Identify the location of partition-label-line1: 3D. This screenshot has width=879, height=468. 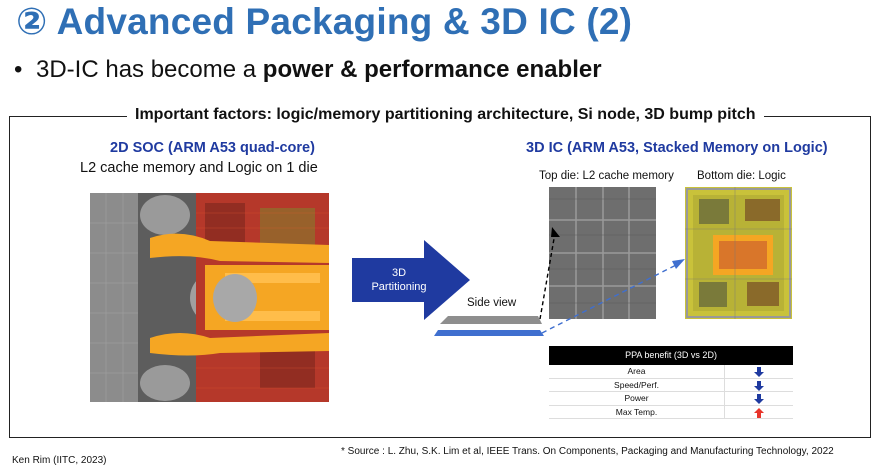
(399, 273).